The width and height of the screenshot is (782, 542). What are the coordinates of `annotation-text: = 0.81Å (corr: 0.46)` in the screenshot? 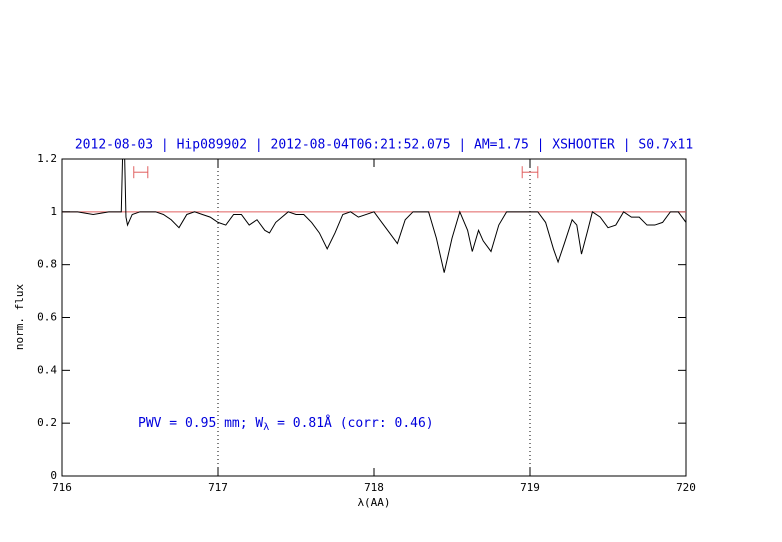 It's located at (351, 423).